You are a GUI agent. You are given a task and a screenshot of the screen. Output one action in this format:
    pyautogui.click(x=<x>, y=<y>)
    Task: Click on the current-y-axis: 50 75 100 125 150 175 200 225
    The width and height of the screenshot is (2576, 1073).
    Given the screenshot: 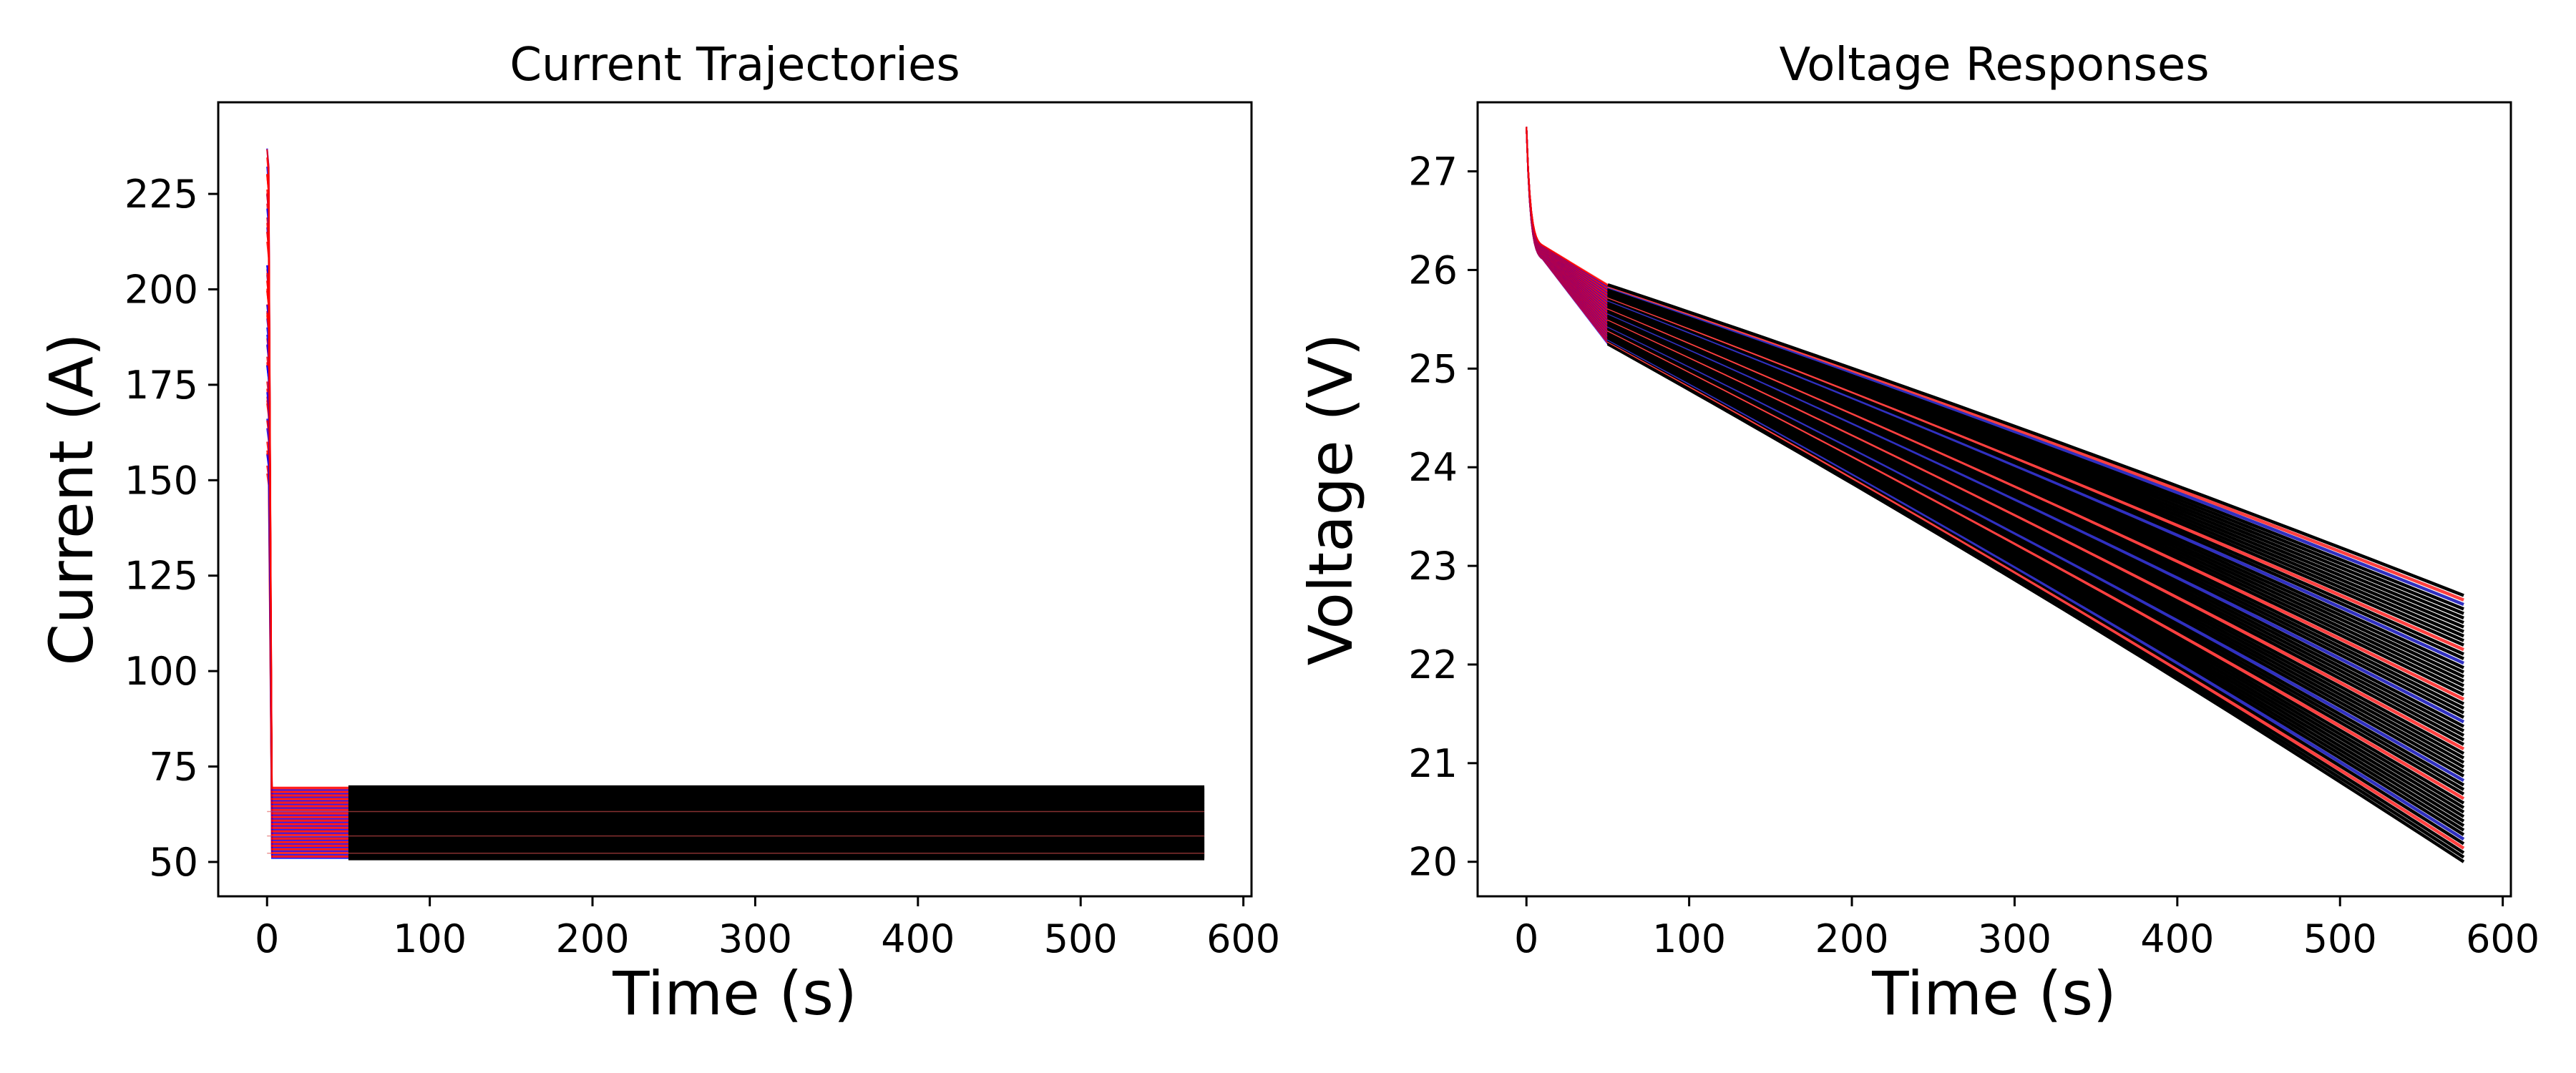 What is the action you would take?
    pyautogui.click(x=171, y=528)
    